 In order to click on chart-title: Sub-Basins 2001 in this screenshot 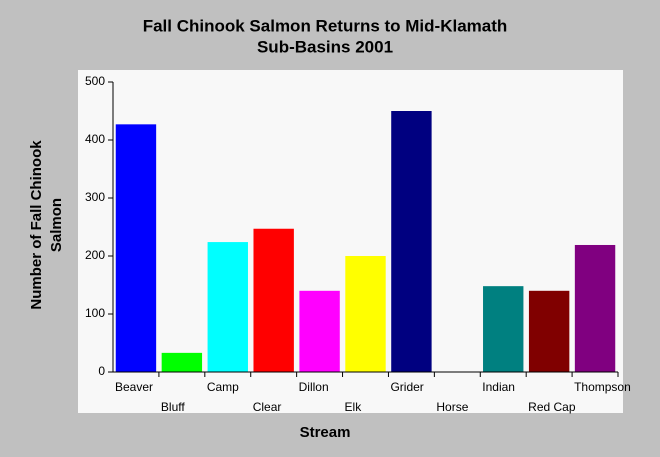, I will do `click(325, 46)`.